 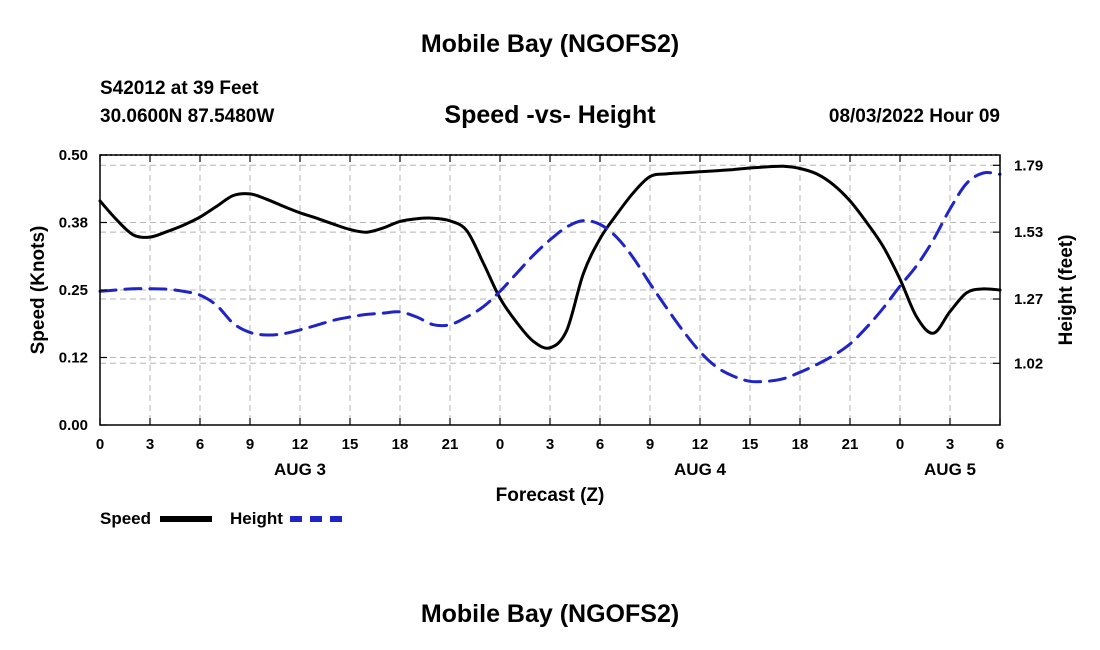 I want to click on page-title: Mobile Bay (NGOFS2), so click(x=550, y=44).